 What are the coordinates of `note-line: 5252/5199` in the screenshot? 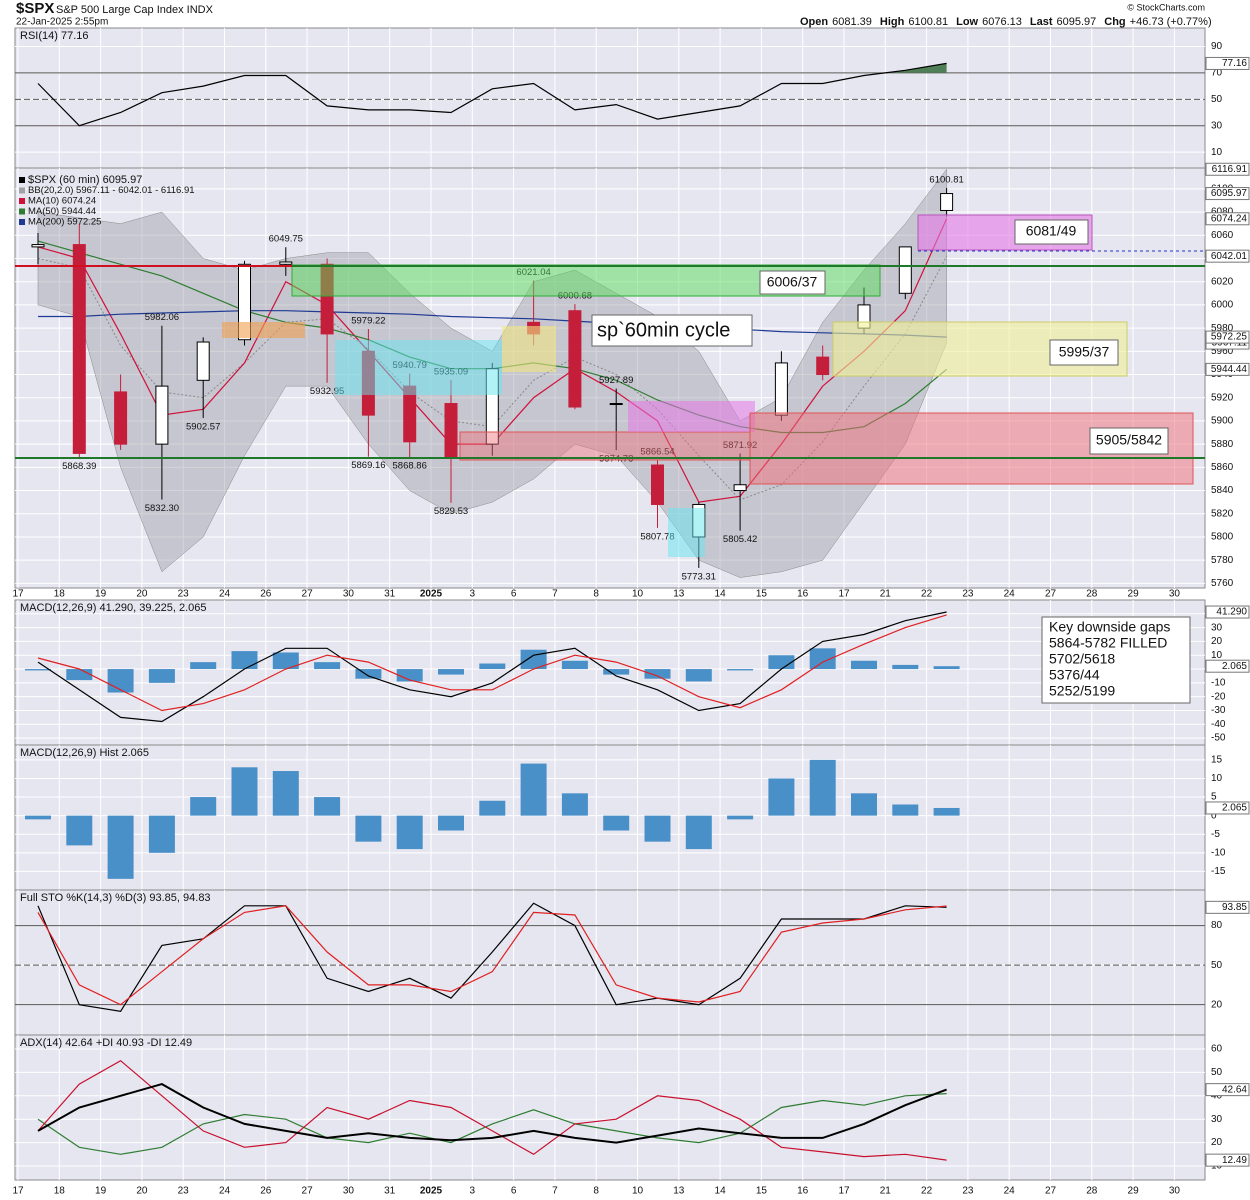 It's located at (1082, 691).